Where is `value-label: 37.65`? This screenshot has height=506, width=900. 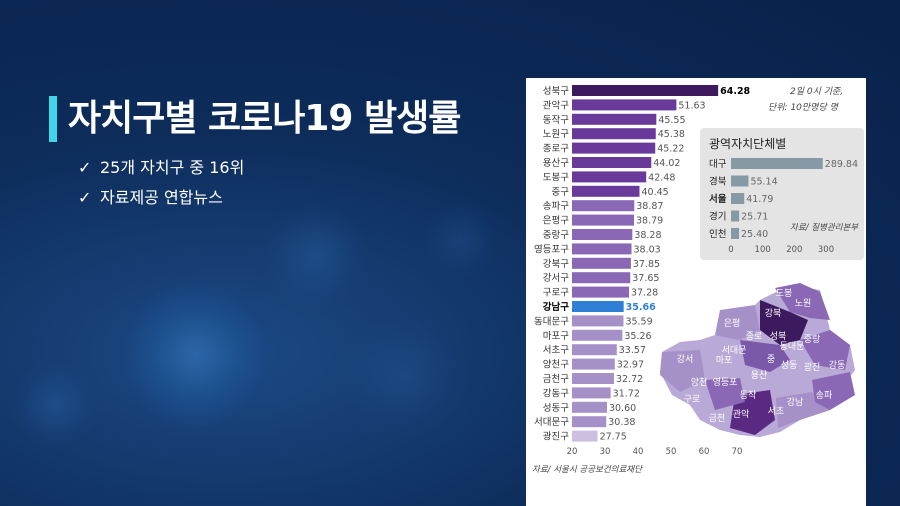
value-label: 37.65 is located at coordinates (645, 278).